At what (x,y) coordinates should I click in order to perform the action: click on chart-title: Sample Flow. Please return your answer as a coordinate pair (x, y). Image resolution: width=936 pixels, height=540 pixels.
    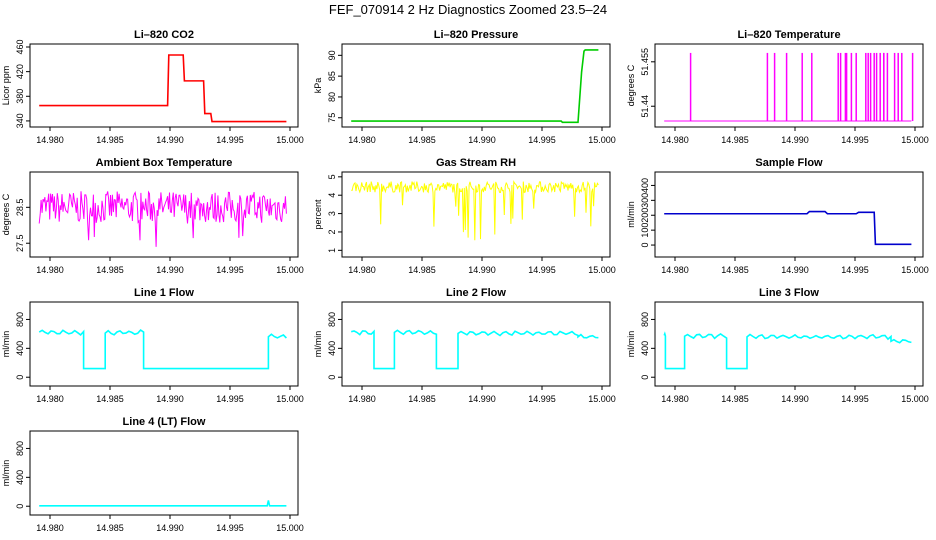
    Looking at the image, I should click on (789, 163).